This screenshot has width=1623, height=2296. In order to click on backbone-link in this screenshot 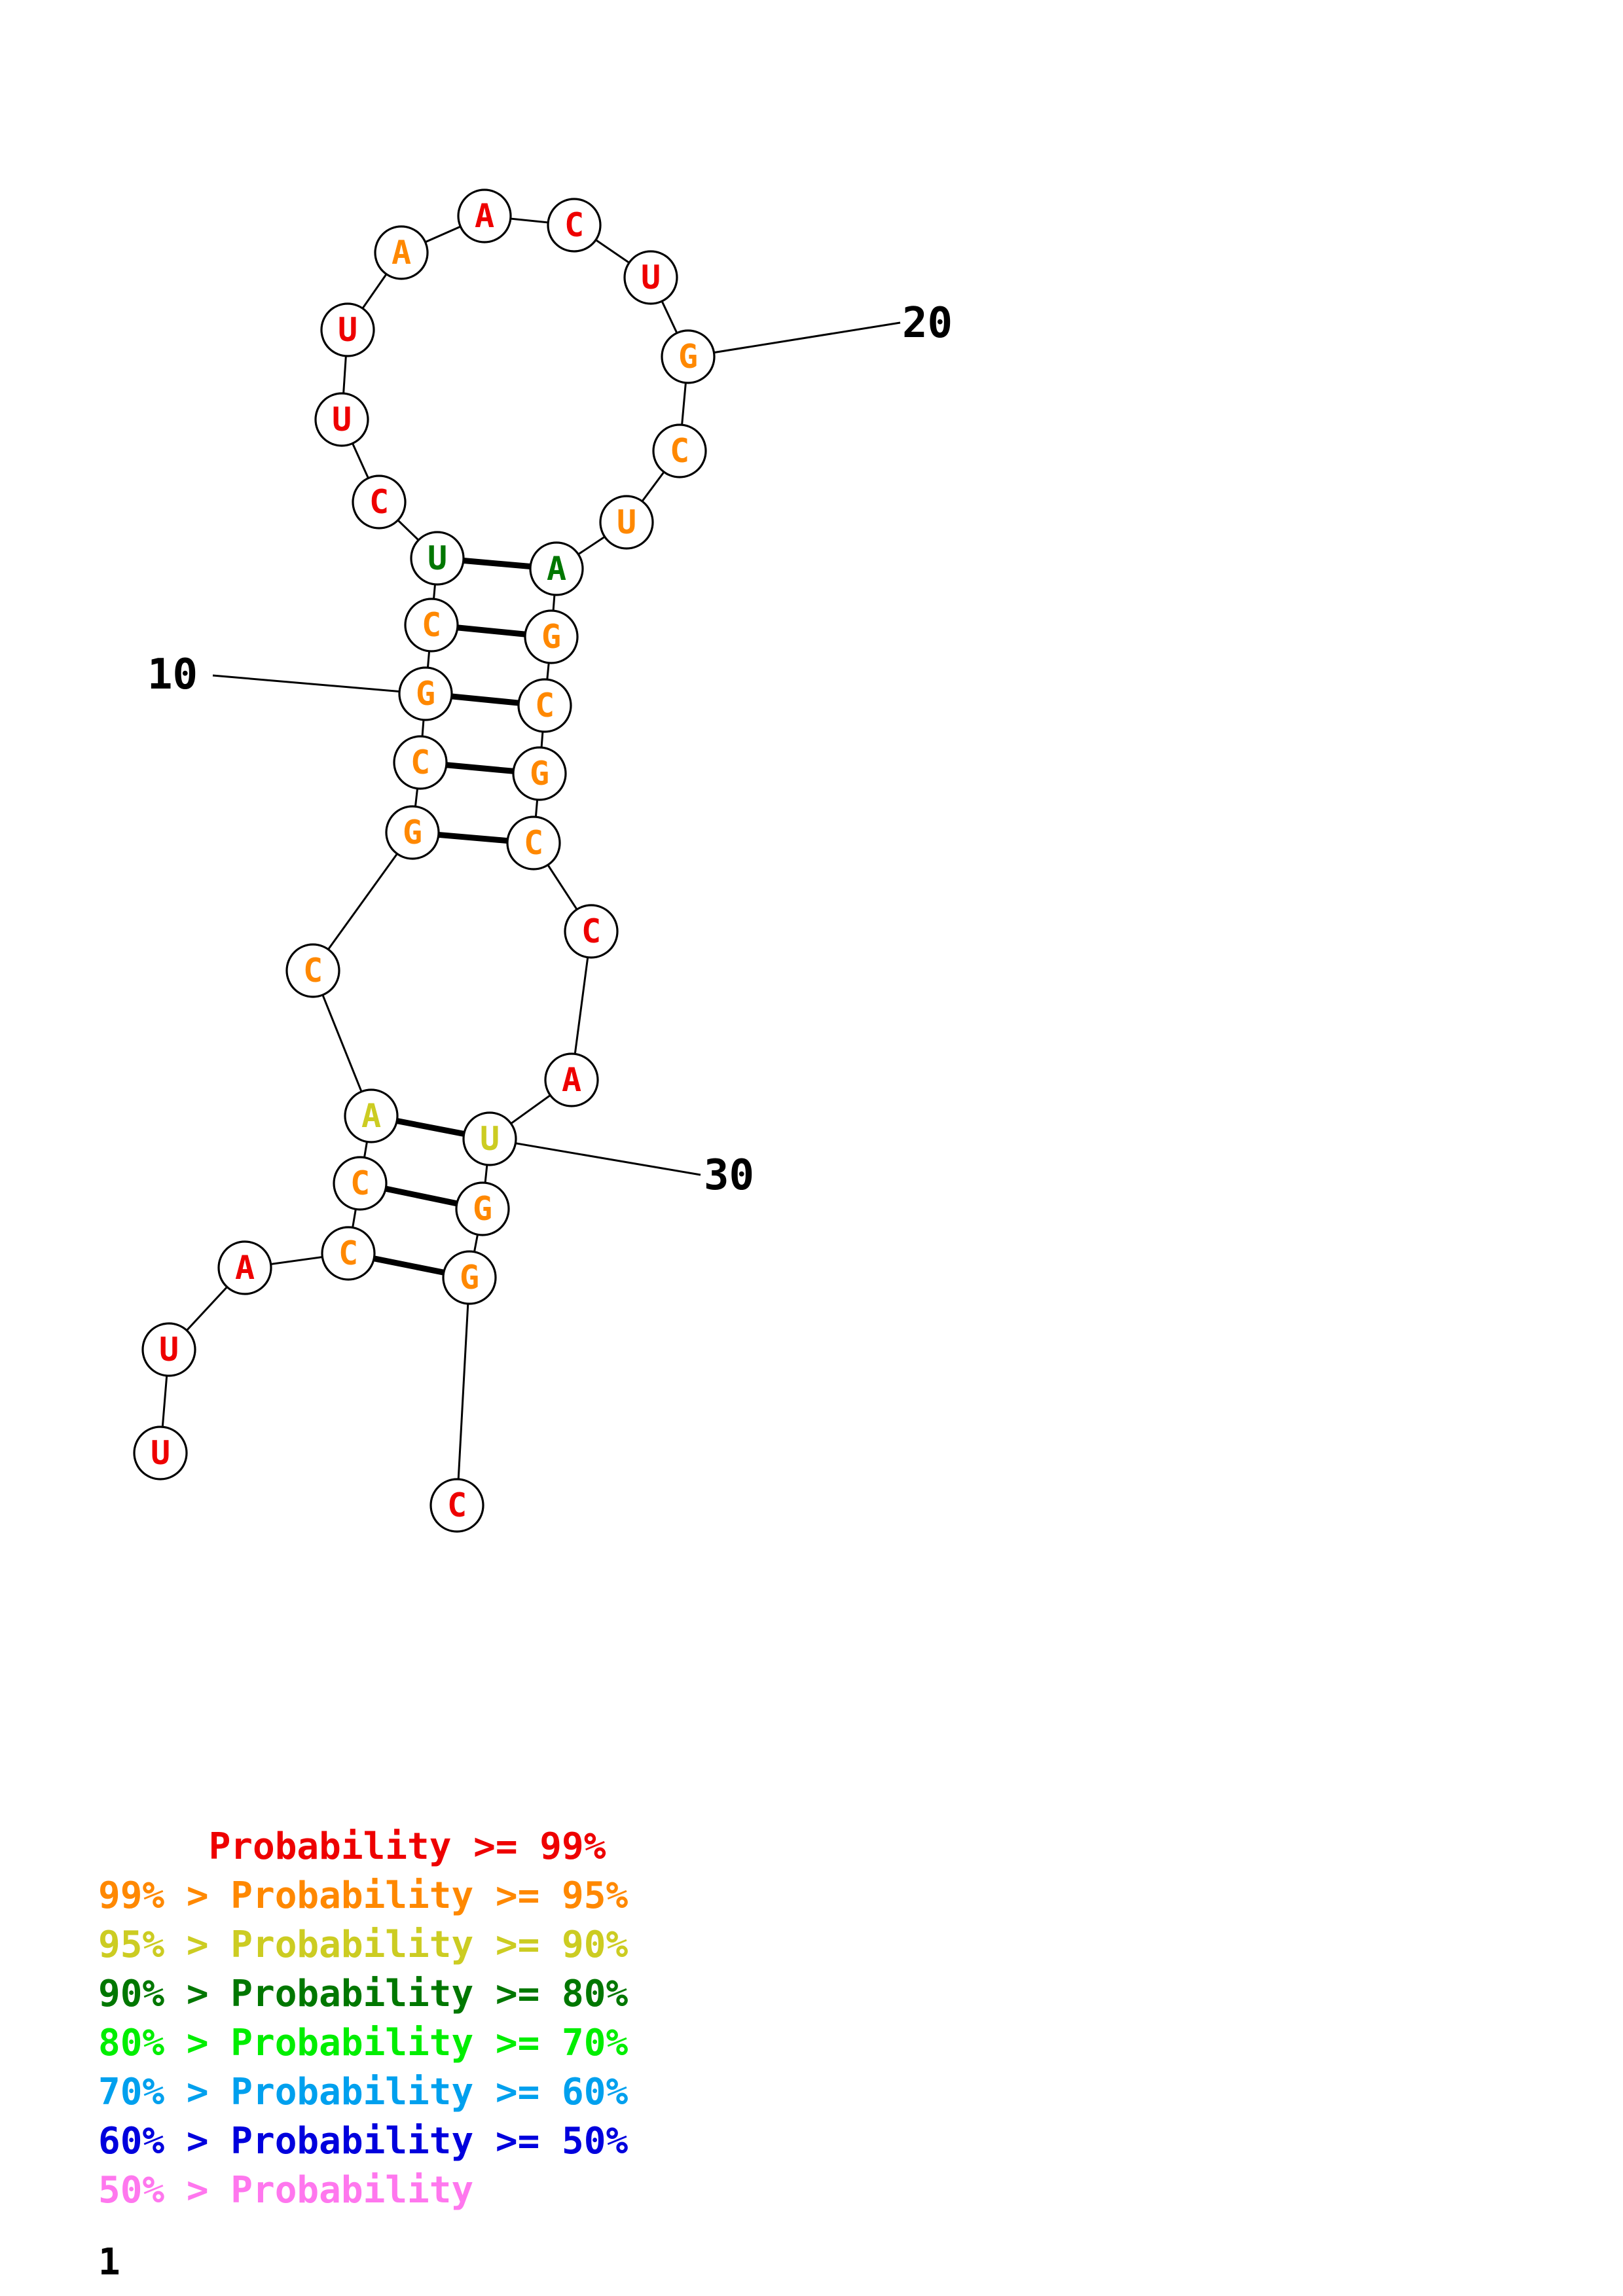, I will do `click(463, 1391)`.